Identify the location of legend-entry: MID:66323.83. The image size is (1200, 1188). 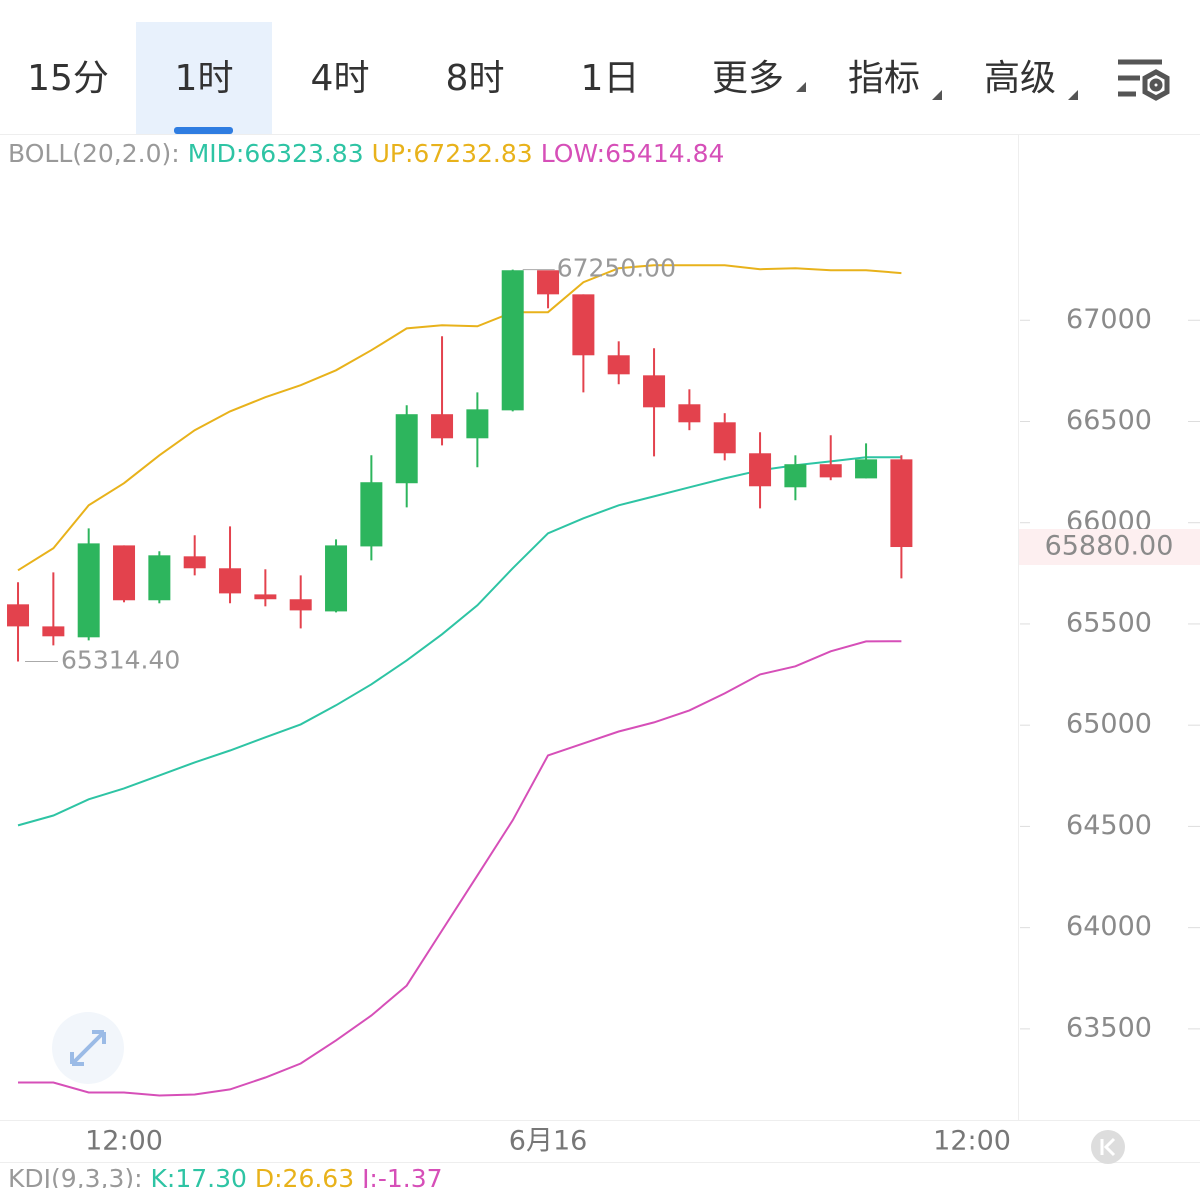
(276, 153).